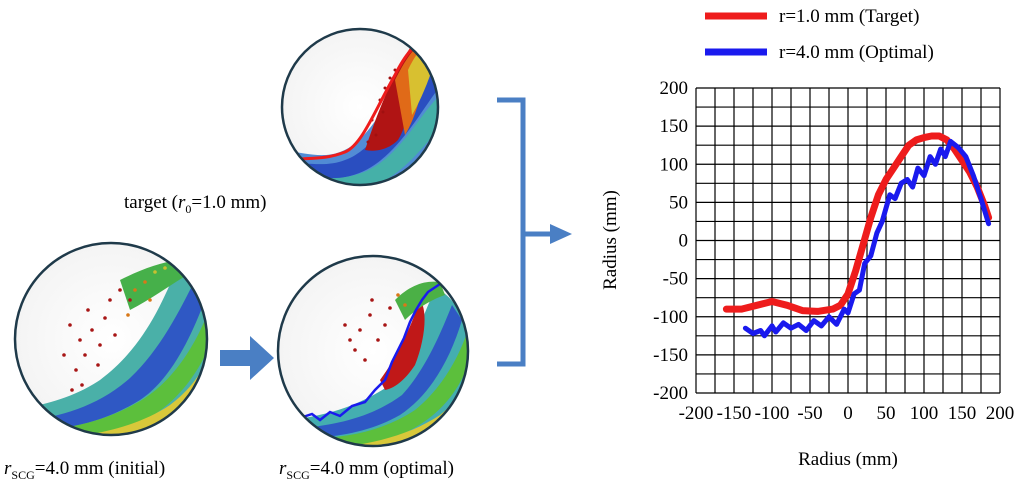  I want to click on x-tick-label: -200, so click(696, 413).